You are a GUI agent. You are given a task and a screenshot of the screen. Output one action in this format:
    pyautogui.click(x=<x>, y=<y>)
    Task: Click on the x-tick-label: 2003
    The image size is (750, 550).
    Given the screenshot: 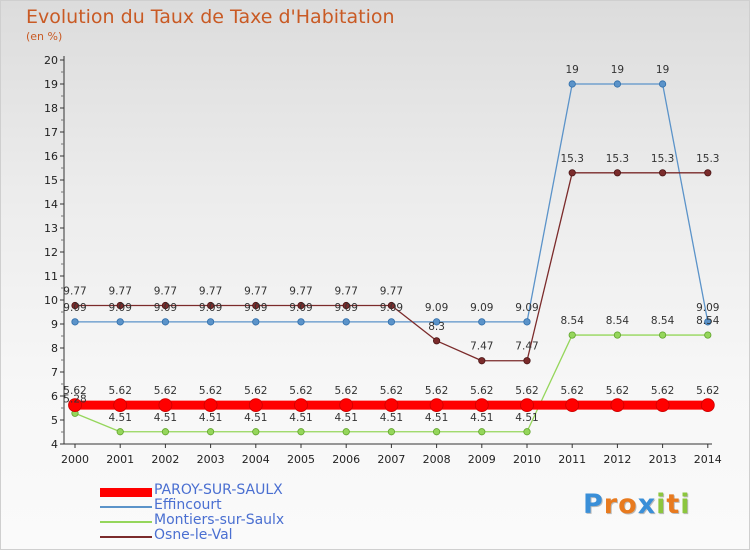 What is the action you would take?
    pyautogui.click(x=211, y=459)
    